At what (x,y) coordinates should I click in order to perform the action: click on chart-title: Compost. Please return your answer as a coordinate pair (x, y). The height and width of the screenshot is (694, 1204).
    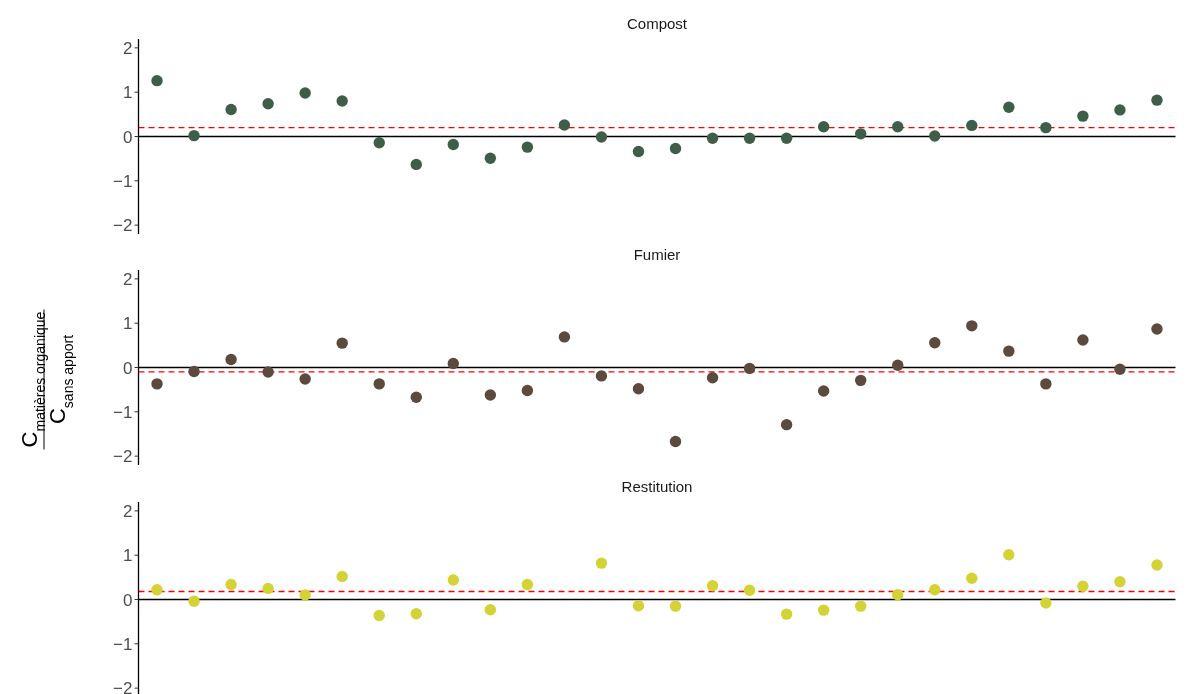
    Looking at the image, I should click on (657, 23).